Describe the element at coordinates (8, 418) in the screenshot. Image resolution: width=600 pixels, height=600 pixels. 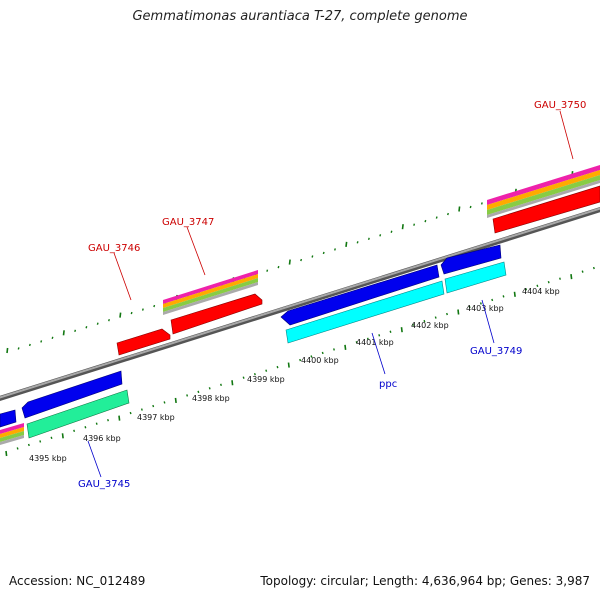
I see `reverse-cds-left` at that location.